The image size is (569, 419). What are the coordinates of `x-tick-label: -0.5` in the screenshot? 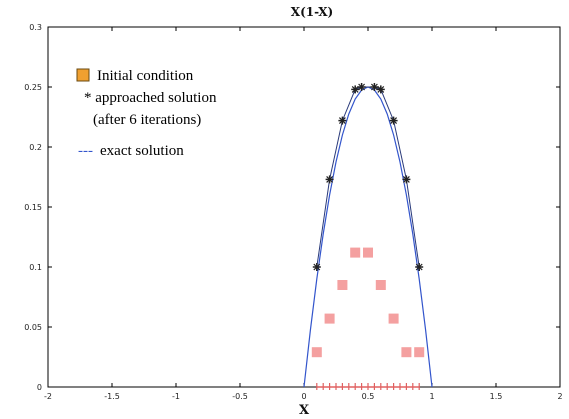 It's located at (240, 396).